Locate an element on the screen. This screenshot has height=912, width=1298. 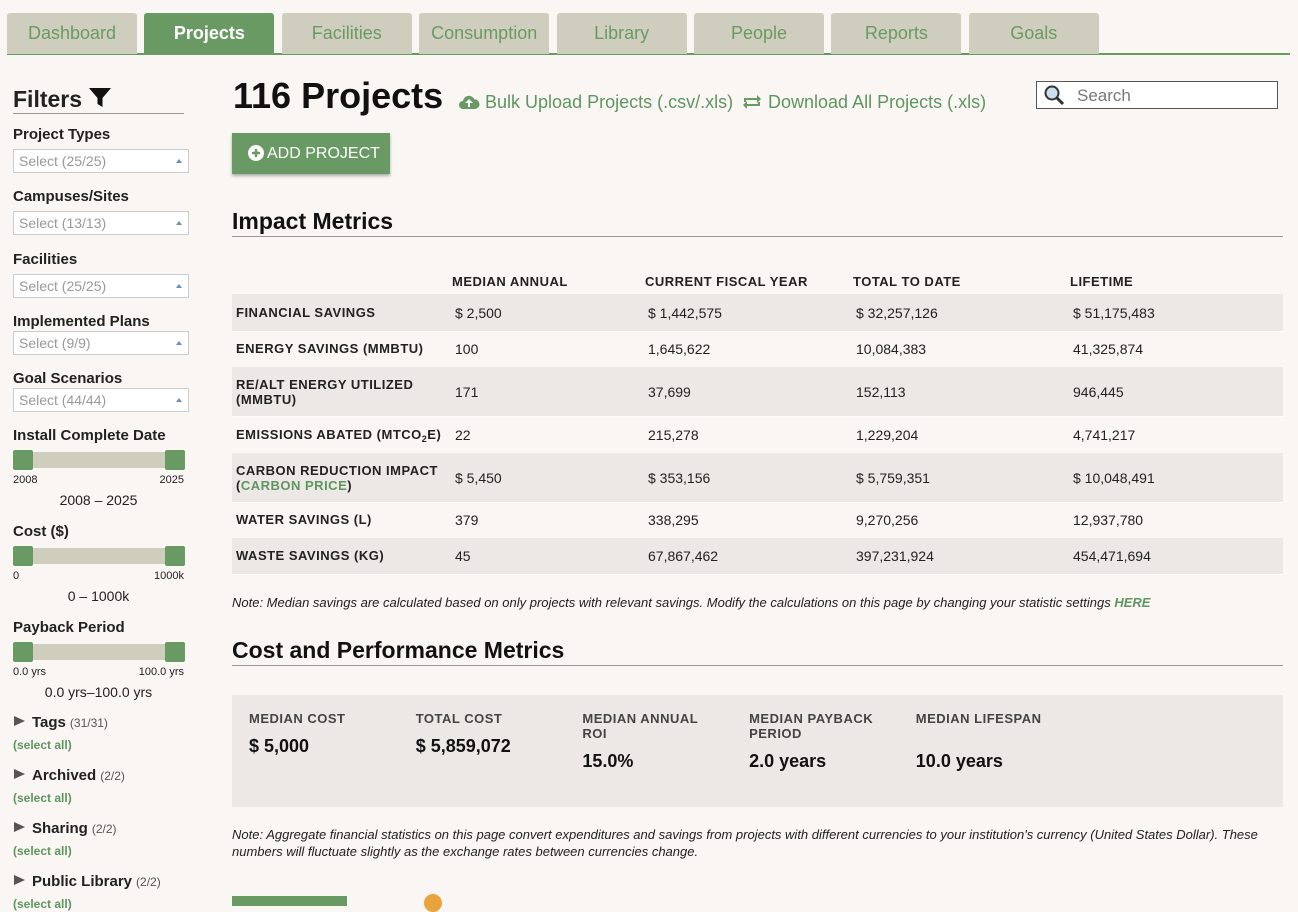
page-title: 116 Projects is located at coordinates (338, 95).